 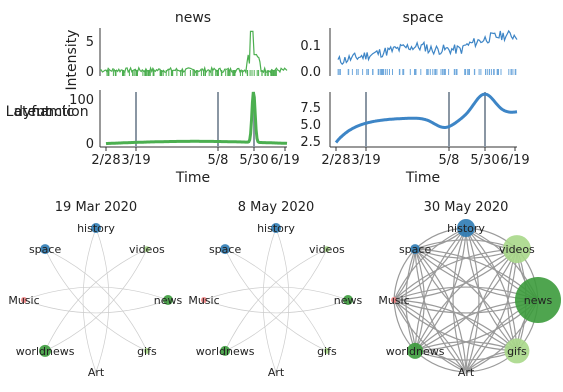 What do you see at coordinates (310, 46) in the screenshot?
I see `space-ytick-01: 0.1` at bounding box center [310, 46].